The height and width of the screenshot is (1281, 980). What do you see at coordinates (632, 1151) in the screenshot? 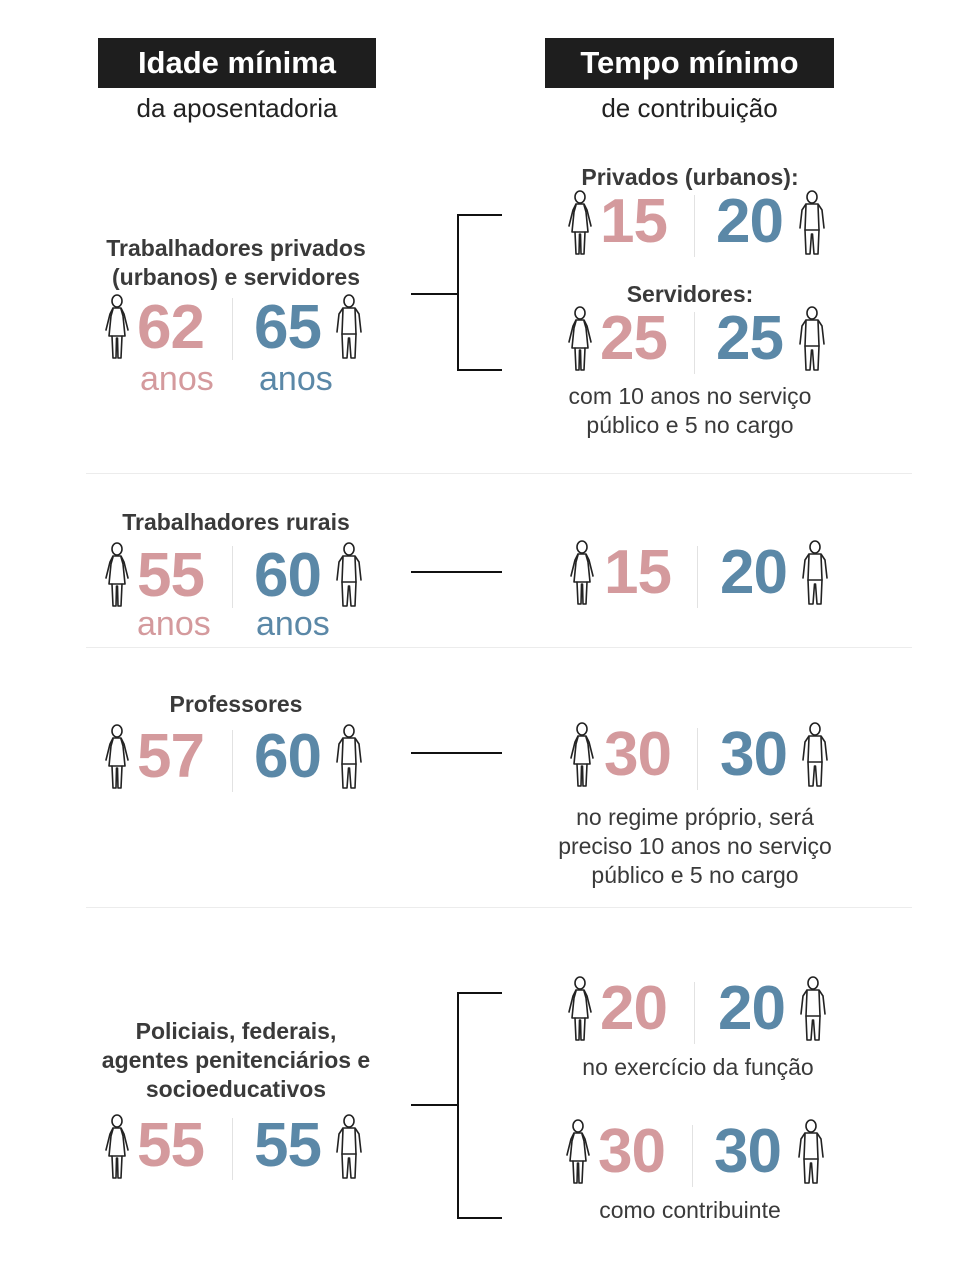
I see `row4-contrib2-female: 30` at bounding box center [632, 1151].